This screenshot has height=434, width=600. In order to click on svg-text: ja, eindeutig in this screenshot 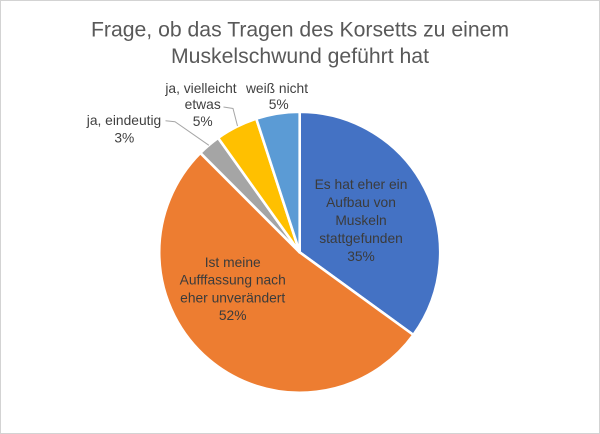, I will do `click(123, 120)`.